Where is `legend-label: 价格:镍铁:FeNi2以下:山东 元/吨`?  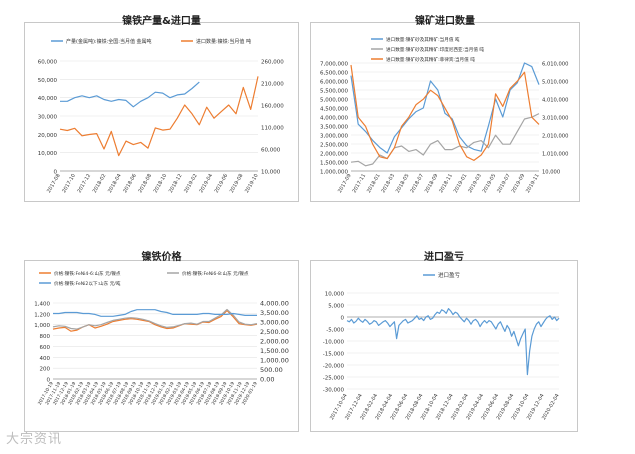 legend-label: 价格:镍铁:FeNi2以下:山东 元/吨 is located at coordinates (87, 283).